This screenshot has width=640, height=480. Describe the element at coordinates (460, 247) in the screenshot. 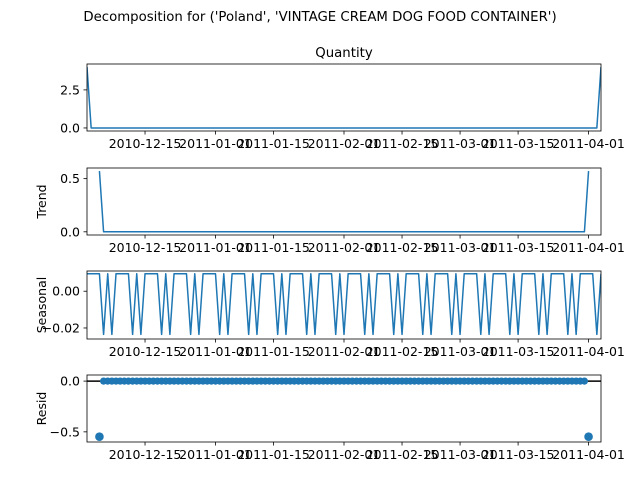

I see `xtick-label-trend-5: 2011-03-01` at that location.